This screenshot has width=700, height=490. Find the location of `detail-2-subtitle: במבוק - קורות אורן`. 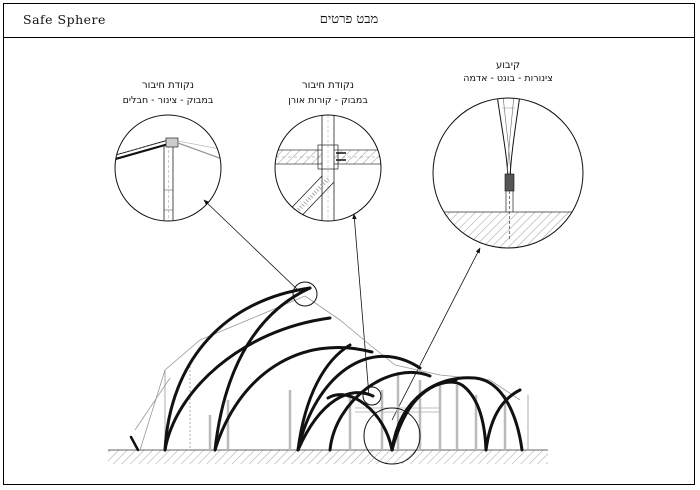

detail-2-subtitle: במבוק - קורות אורן is located at coordinates (328, 100).